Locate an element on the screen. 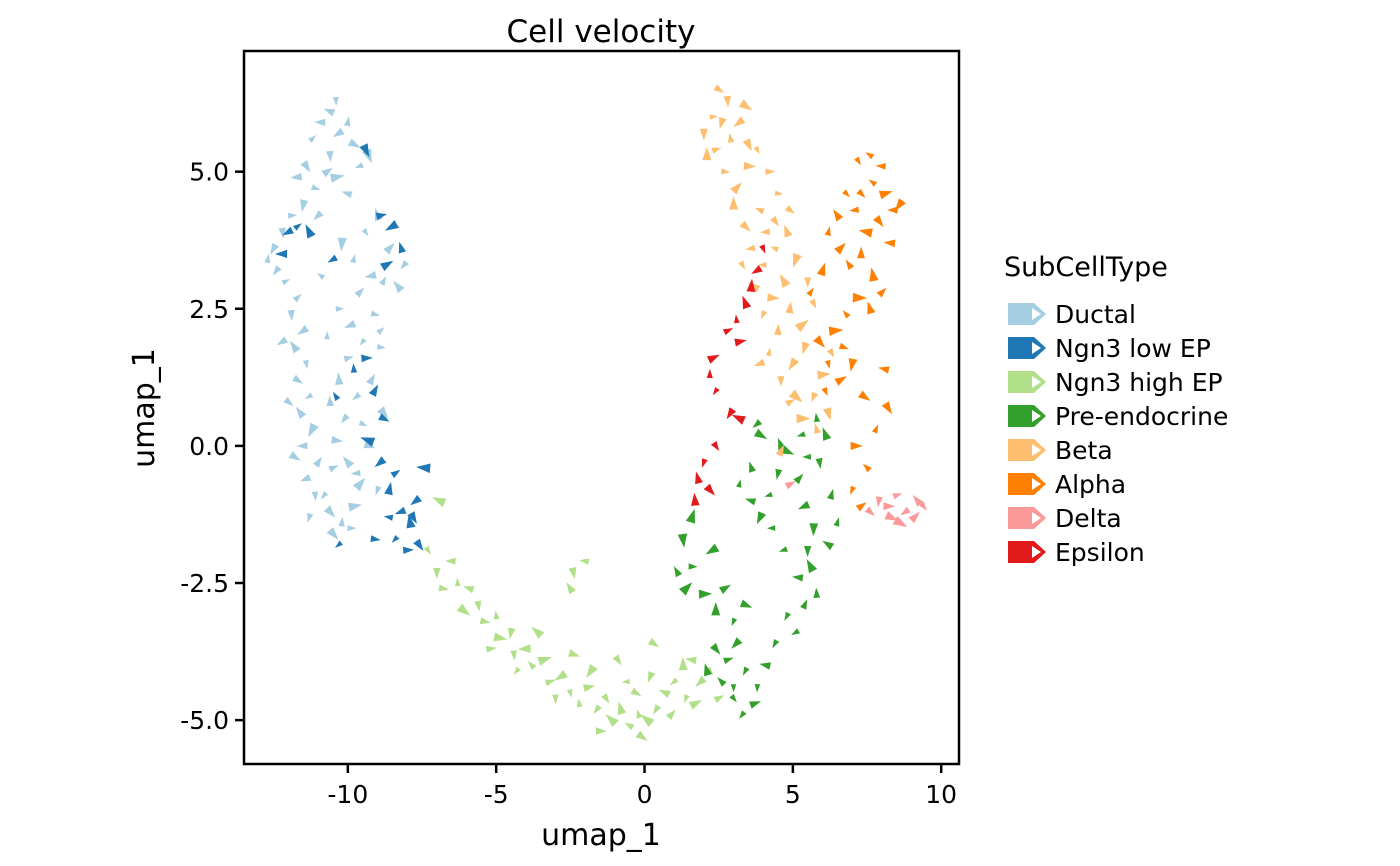  legend-item: Ngn3 low EP is located at coordinates (1109, 348).